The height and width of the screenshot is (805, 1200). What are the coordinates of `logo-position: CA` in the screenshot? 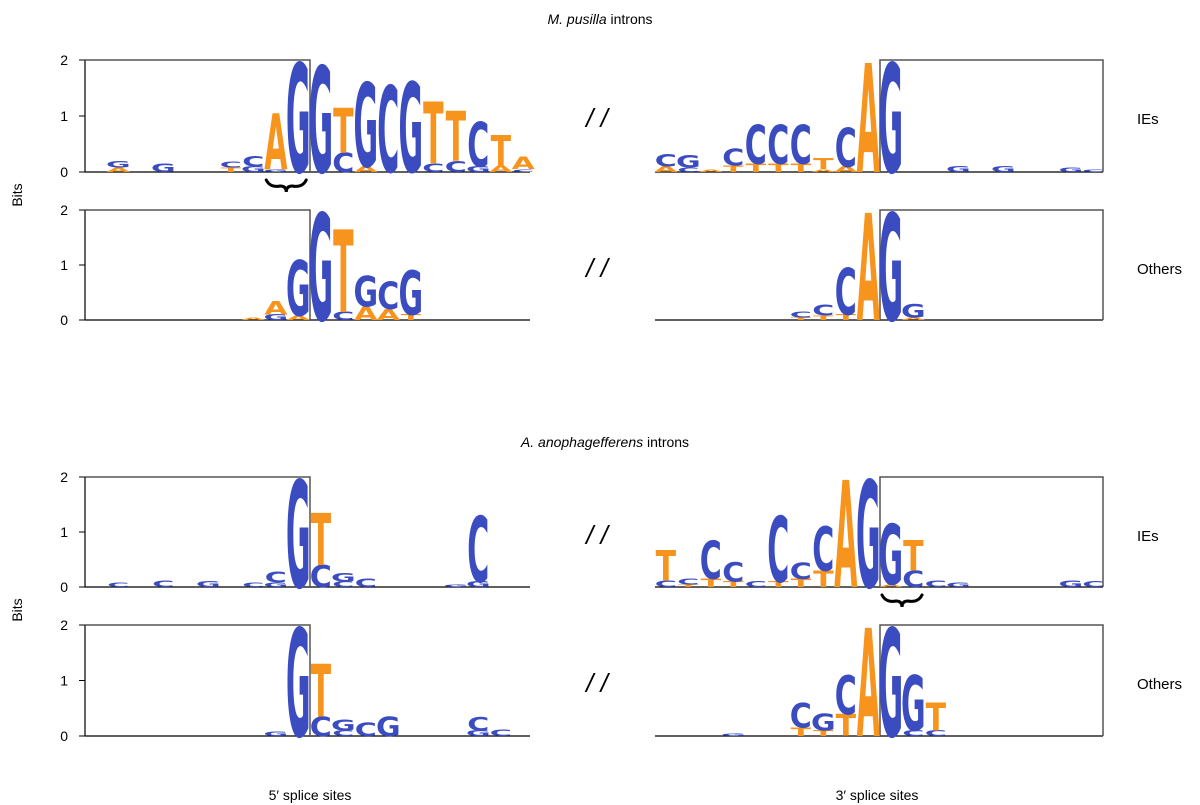 It's located at (523, 163).